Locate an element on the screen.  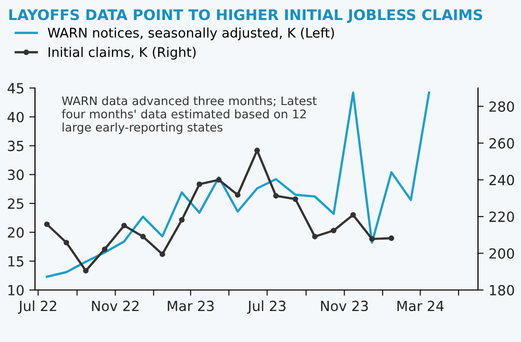
legend-label: Initial claims, K (Right) is located at coordinates (122, 53).